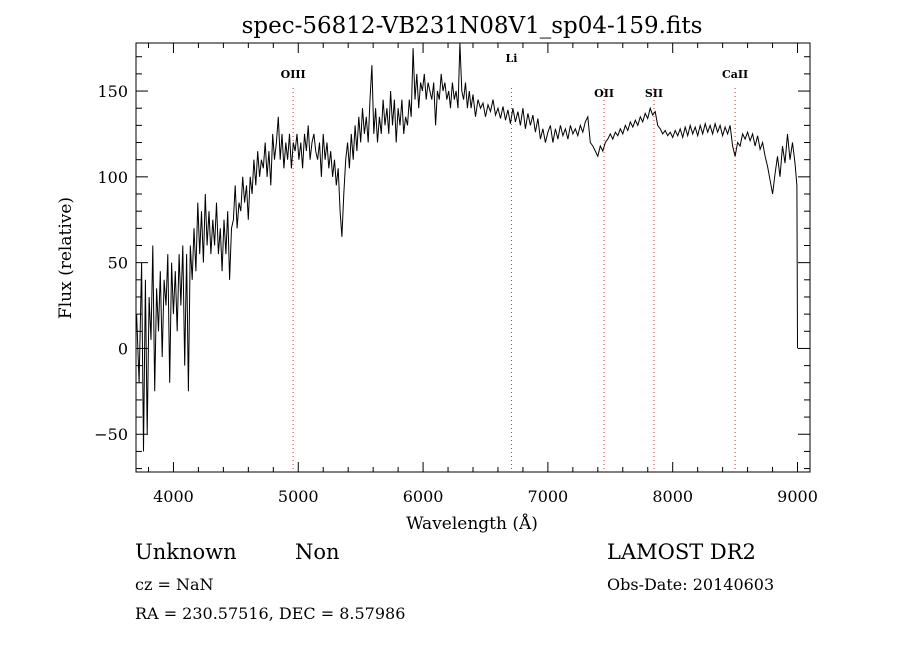 The width and height of the screenshot is (900, 650). I want to click on marker-label-oii: OII, so click(604, 93).